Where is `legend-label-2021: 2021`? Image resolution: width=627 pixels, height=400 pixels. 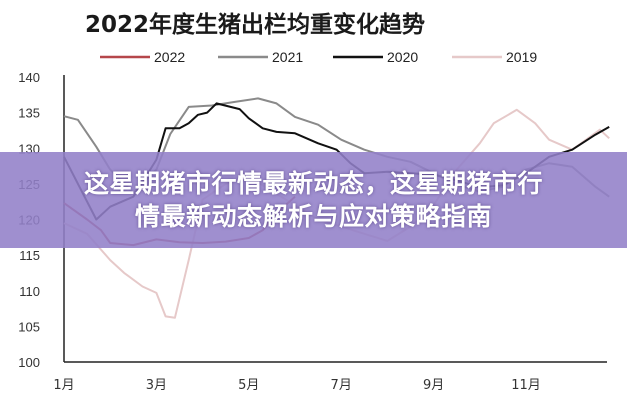
legend-label-2021: 2021 is located at coordinates (287, 57).